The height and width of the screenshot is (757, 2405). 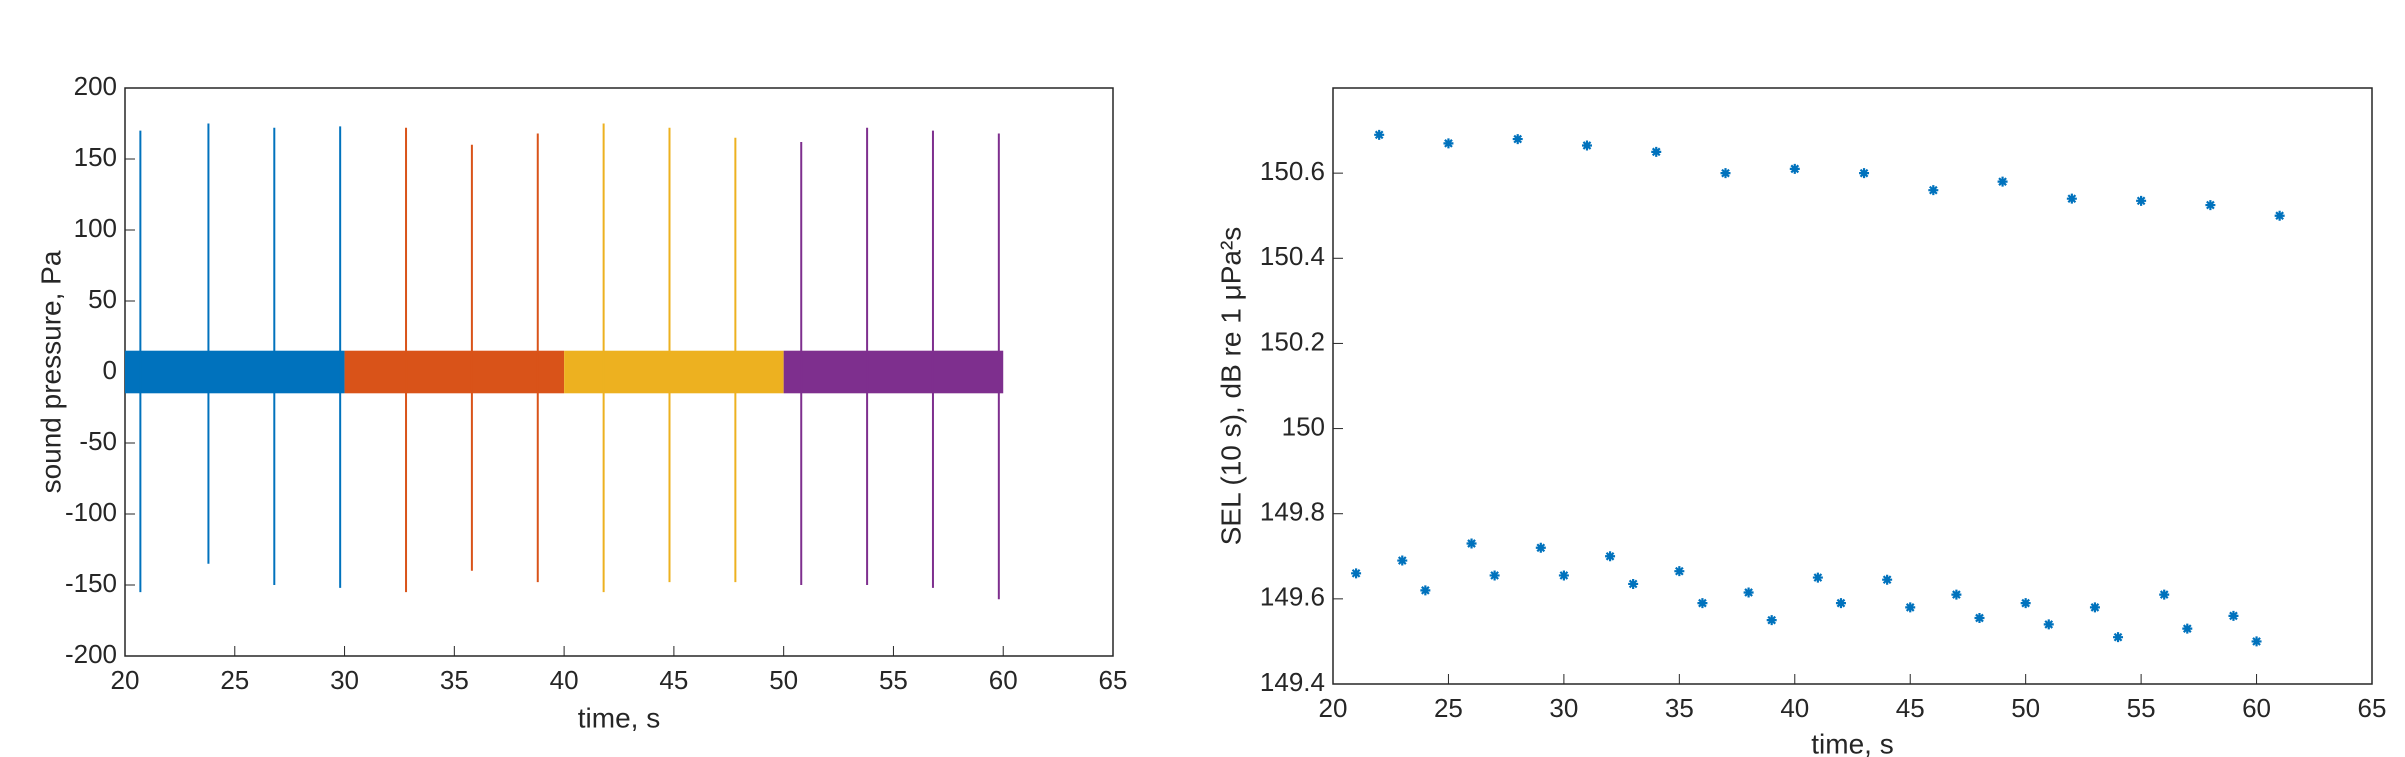 I want to click on y-tick-label: 150.4, so click(x=1292, y=256).